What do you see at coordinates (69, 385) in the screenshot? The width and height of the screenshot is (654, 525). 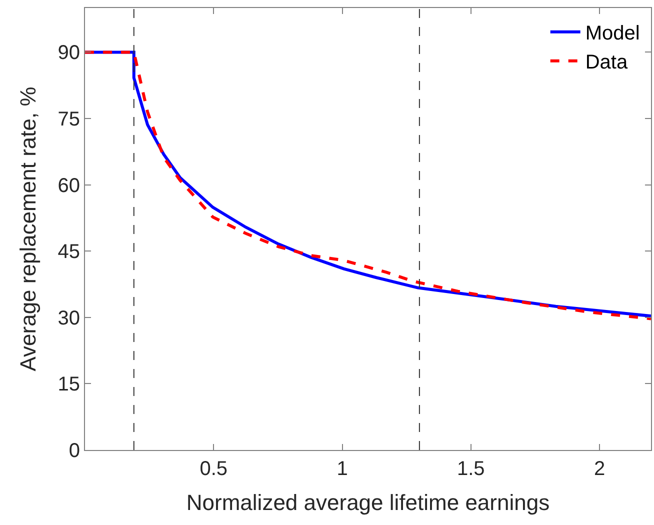 I see `y-tick-label: 15` at bounding box center [69, 385].